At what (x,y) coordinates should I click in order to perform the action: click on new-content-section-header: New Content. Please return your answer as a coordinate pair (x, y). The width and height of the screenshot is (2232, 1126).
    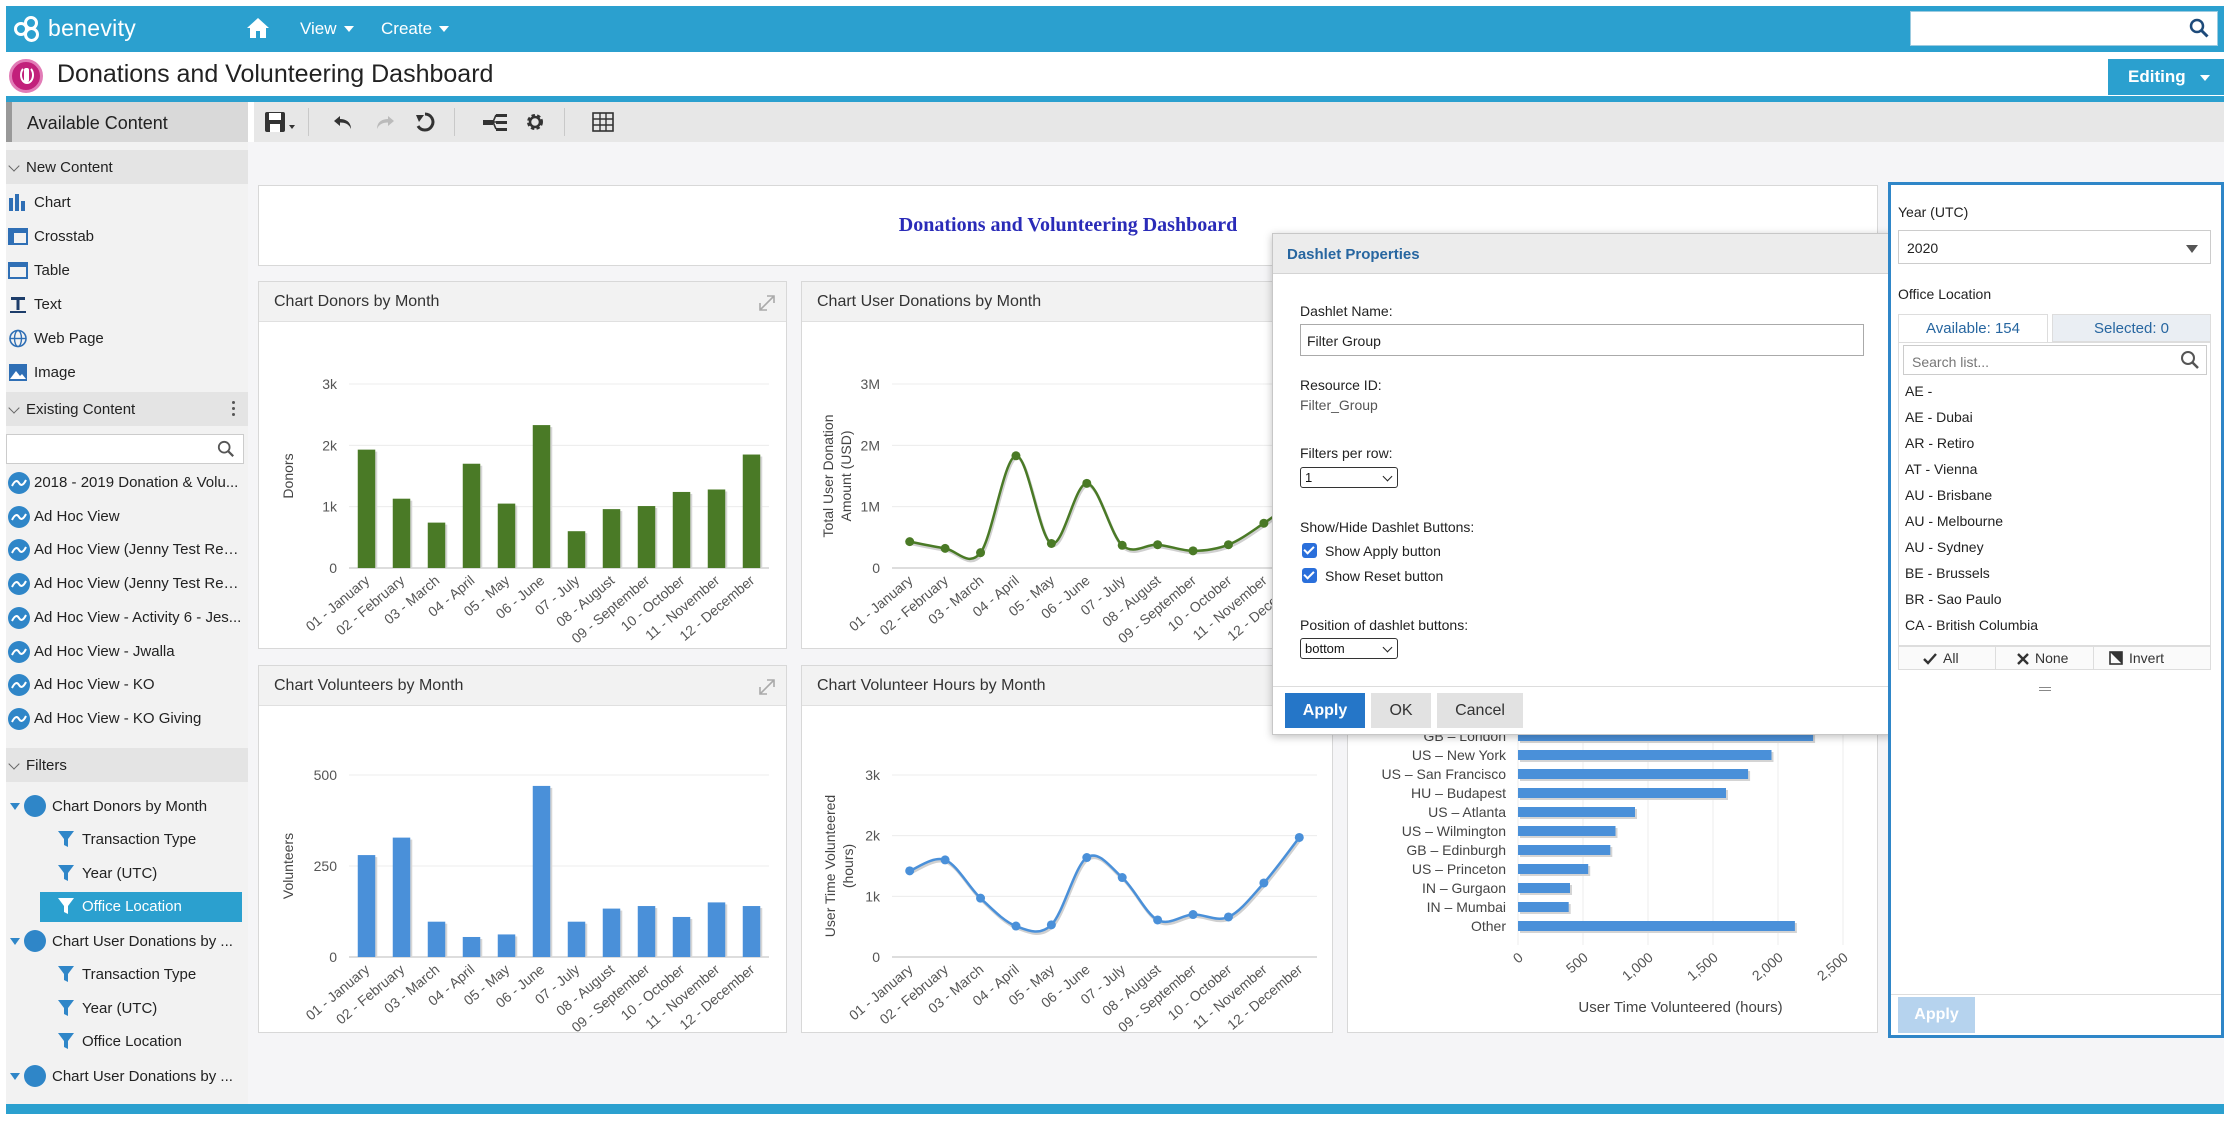
    Looking at the image, I should click on (127, 167).